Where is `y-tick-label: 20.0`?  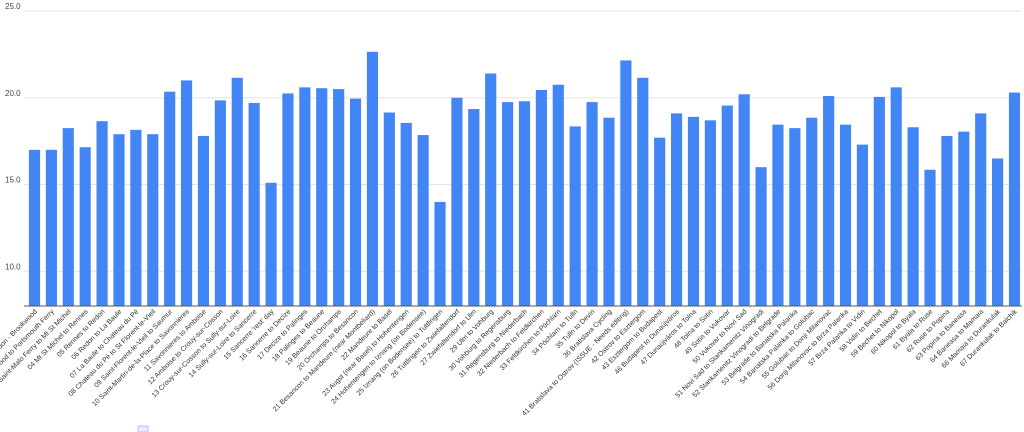
y-tick-label: 20.0 is located at coordinates (13, 93).